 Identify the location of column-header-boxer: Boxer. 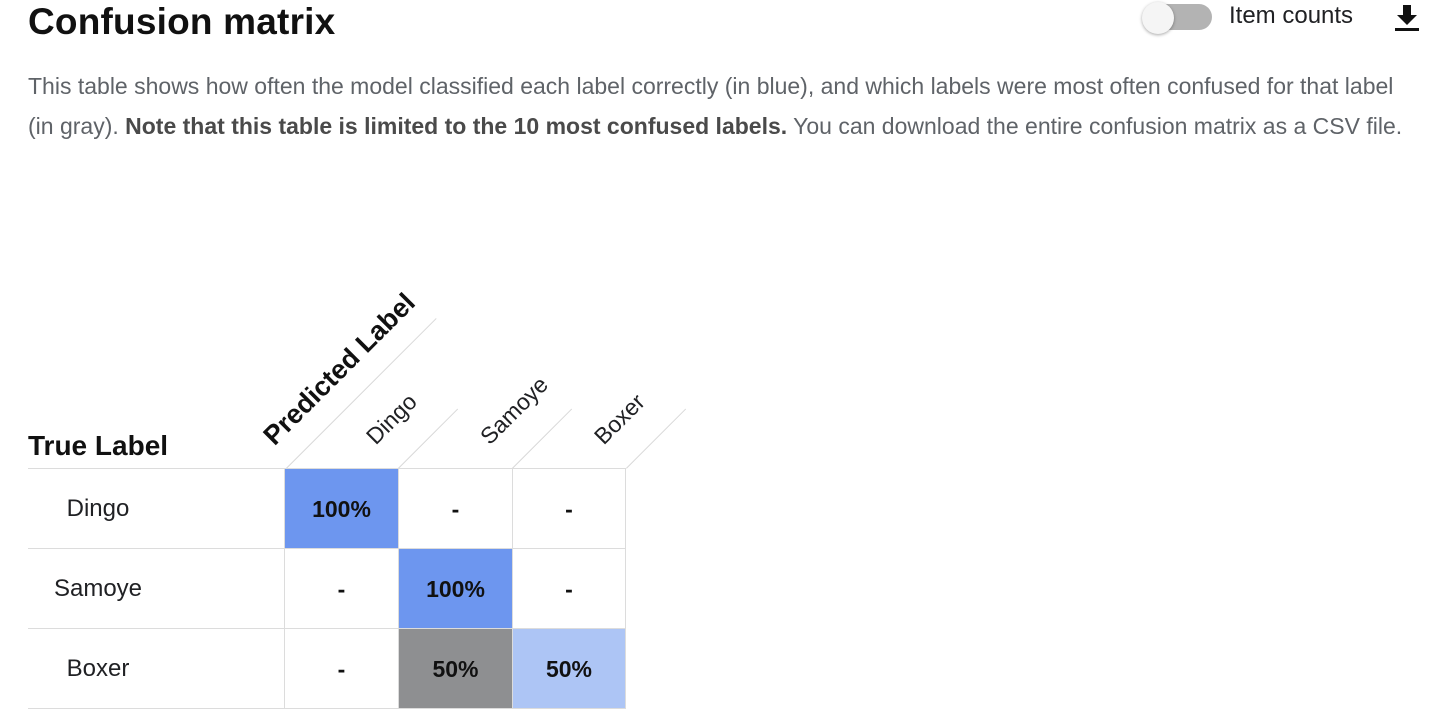
(619, 419).